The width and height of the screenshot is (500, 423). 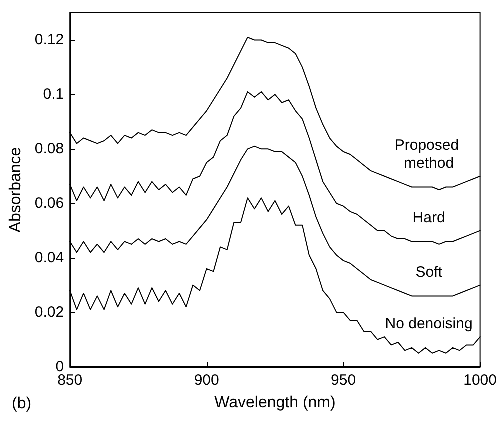 I want to click on y-tick-label: 0.1, so click(x=53, y=95).